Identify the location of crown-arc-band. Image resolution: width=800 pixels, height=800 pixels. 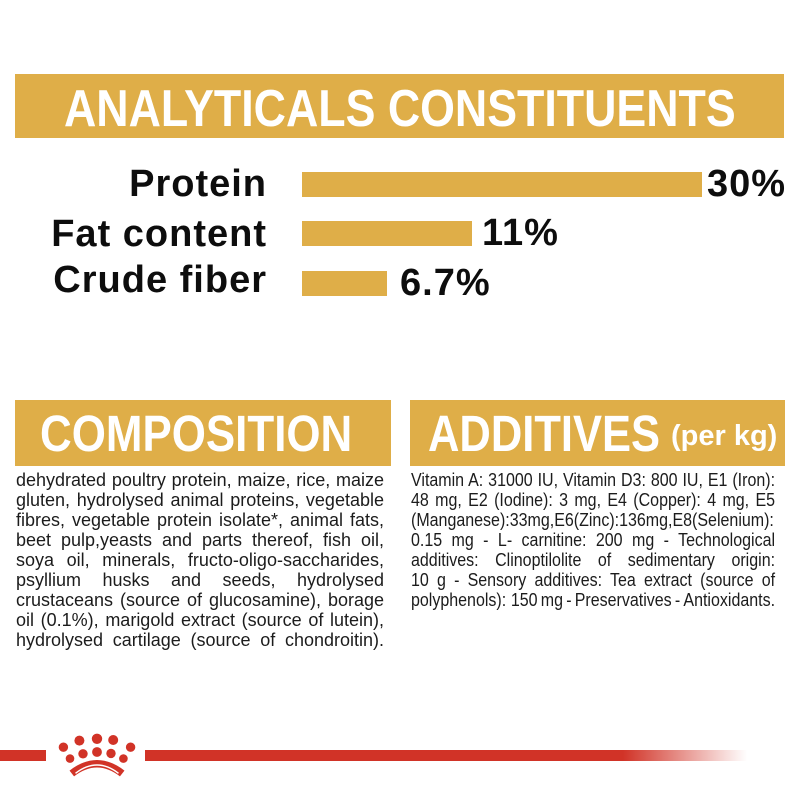
(97, 768).